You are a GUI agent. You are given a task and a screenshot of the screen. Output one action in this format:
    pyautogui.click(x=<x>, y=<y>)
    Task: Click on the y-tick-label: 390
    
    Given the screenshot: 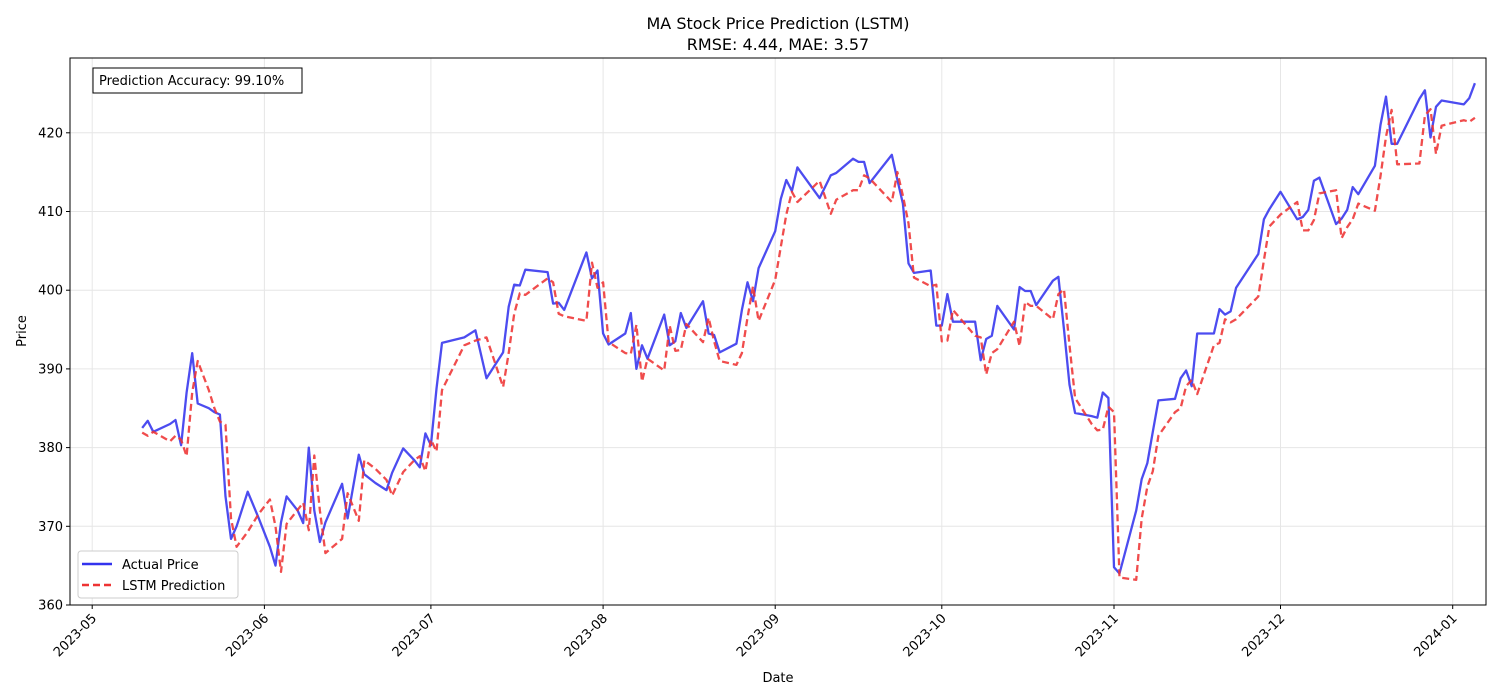 What is the action you would take?
    pyautogui.click(x=50, y=369)
    